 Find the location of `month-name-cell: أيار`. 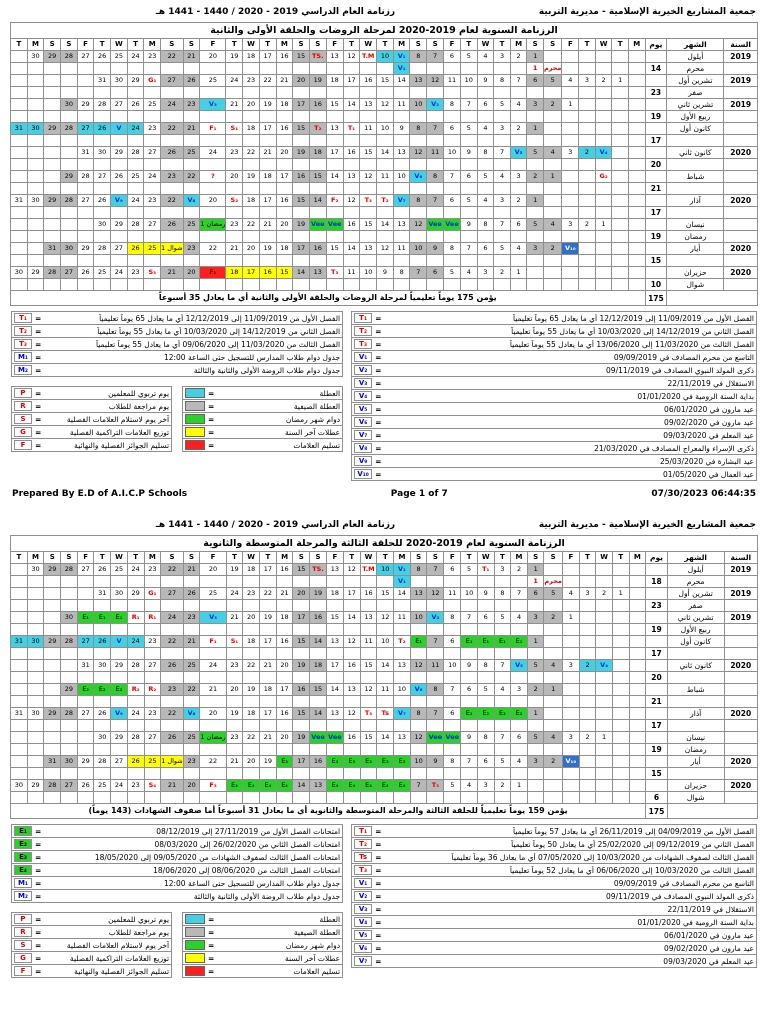

month-name-cell: أيار is located at coordinates (695, 248).